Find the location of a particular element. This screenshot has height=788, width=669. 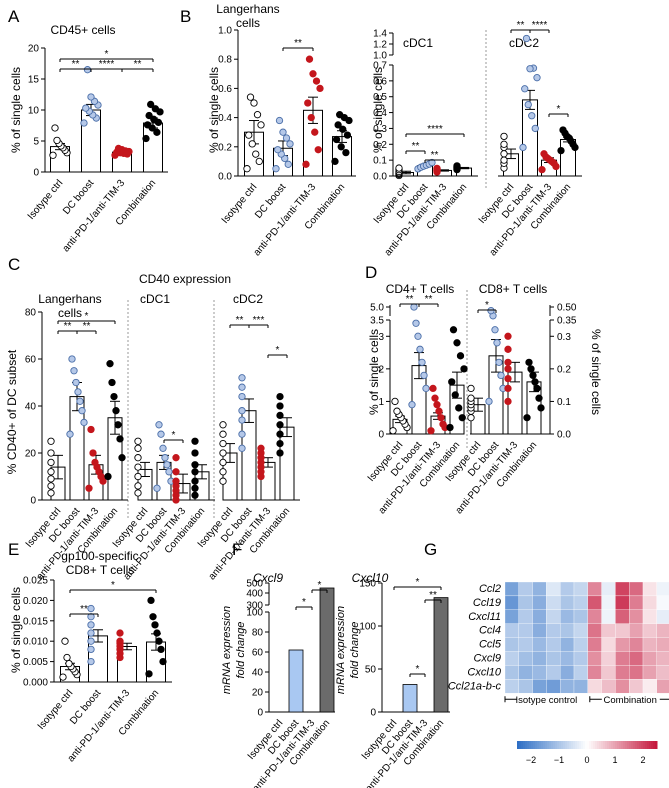

panel-a-title: CD45+ cells is located at coordinates (82, 30).